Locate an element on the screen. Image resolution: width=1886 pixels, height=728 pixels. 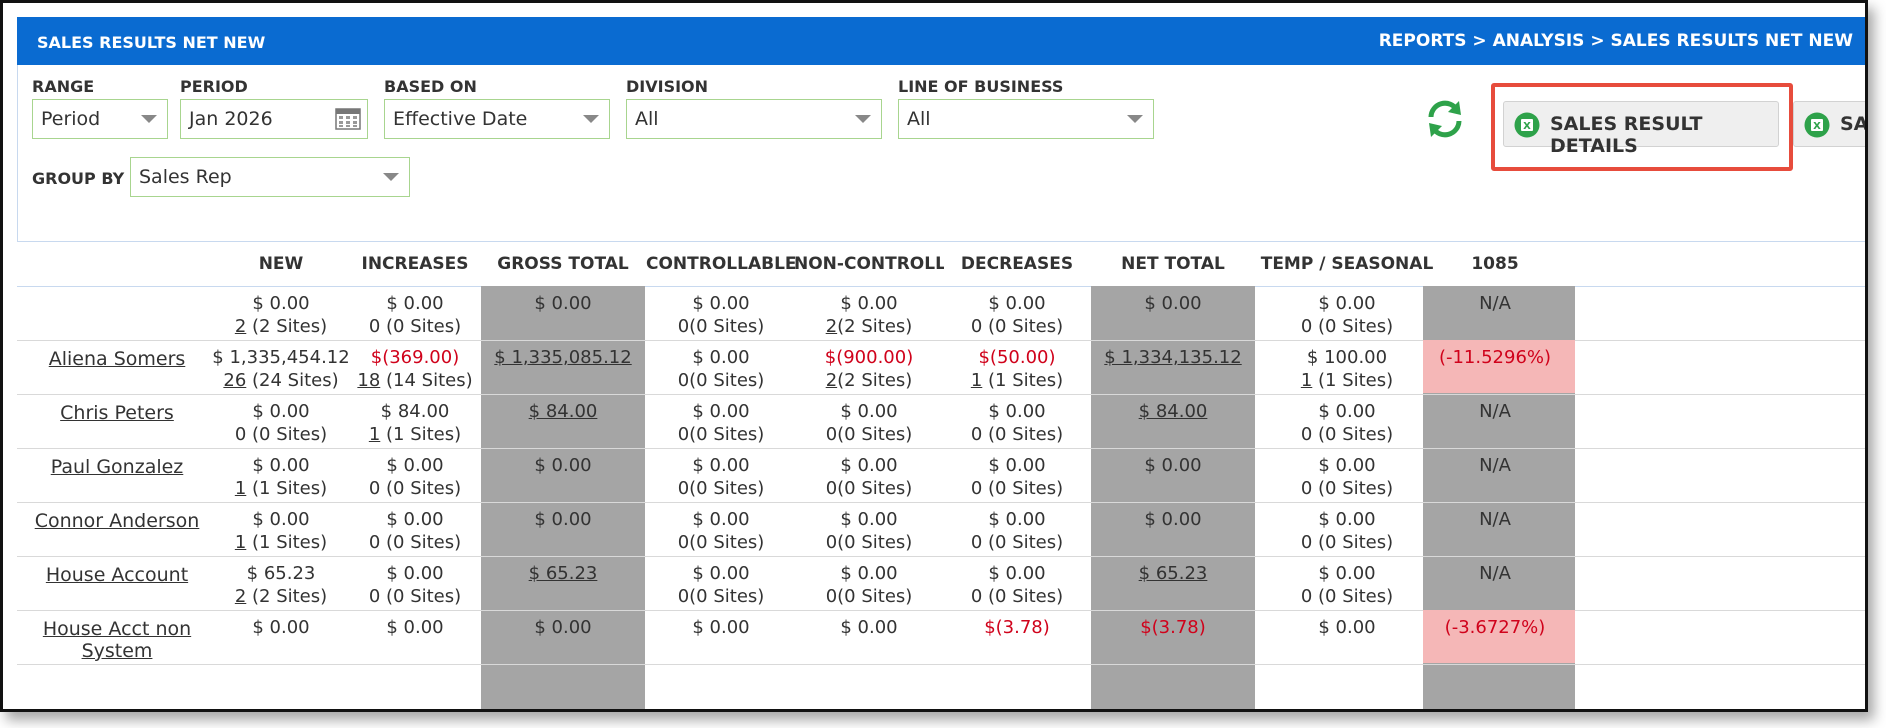
table-cell: $ 65.23 is located at coordinates (1173, 573).